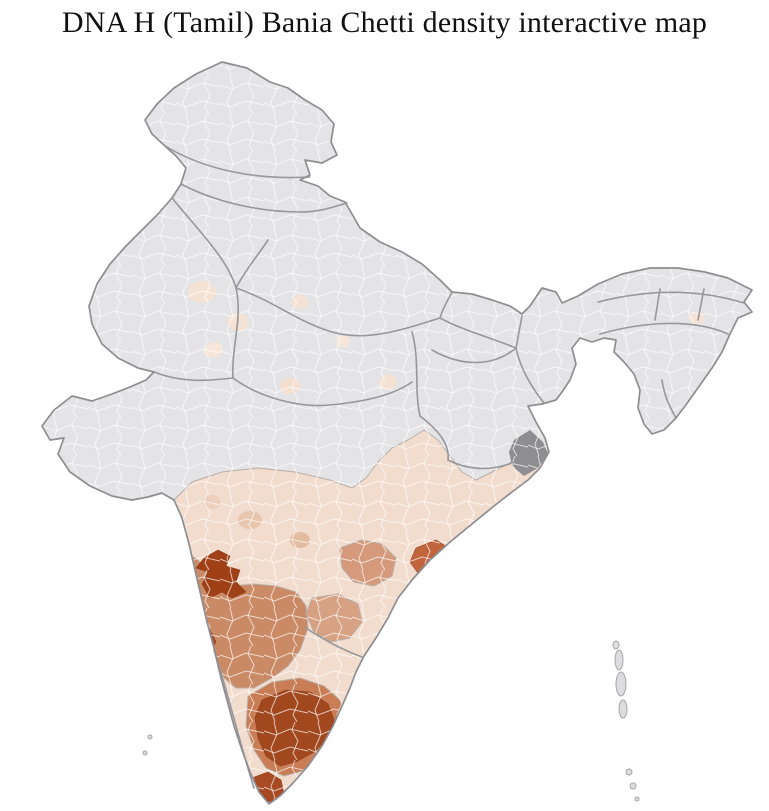 The image size is (769, 811). I want to click on region-konkan-coast-district, so click(166, 519).